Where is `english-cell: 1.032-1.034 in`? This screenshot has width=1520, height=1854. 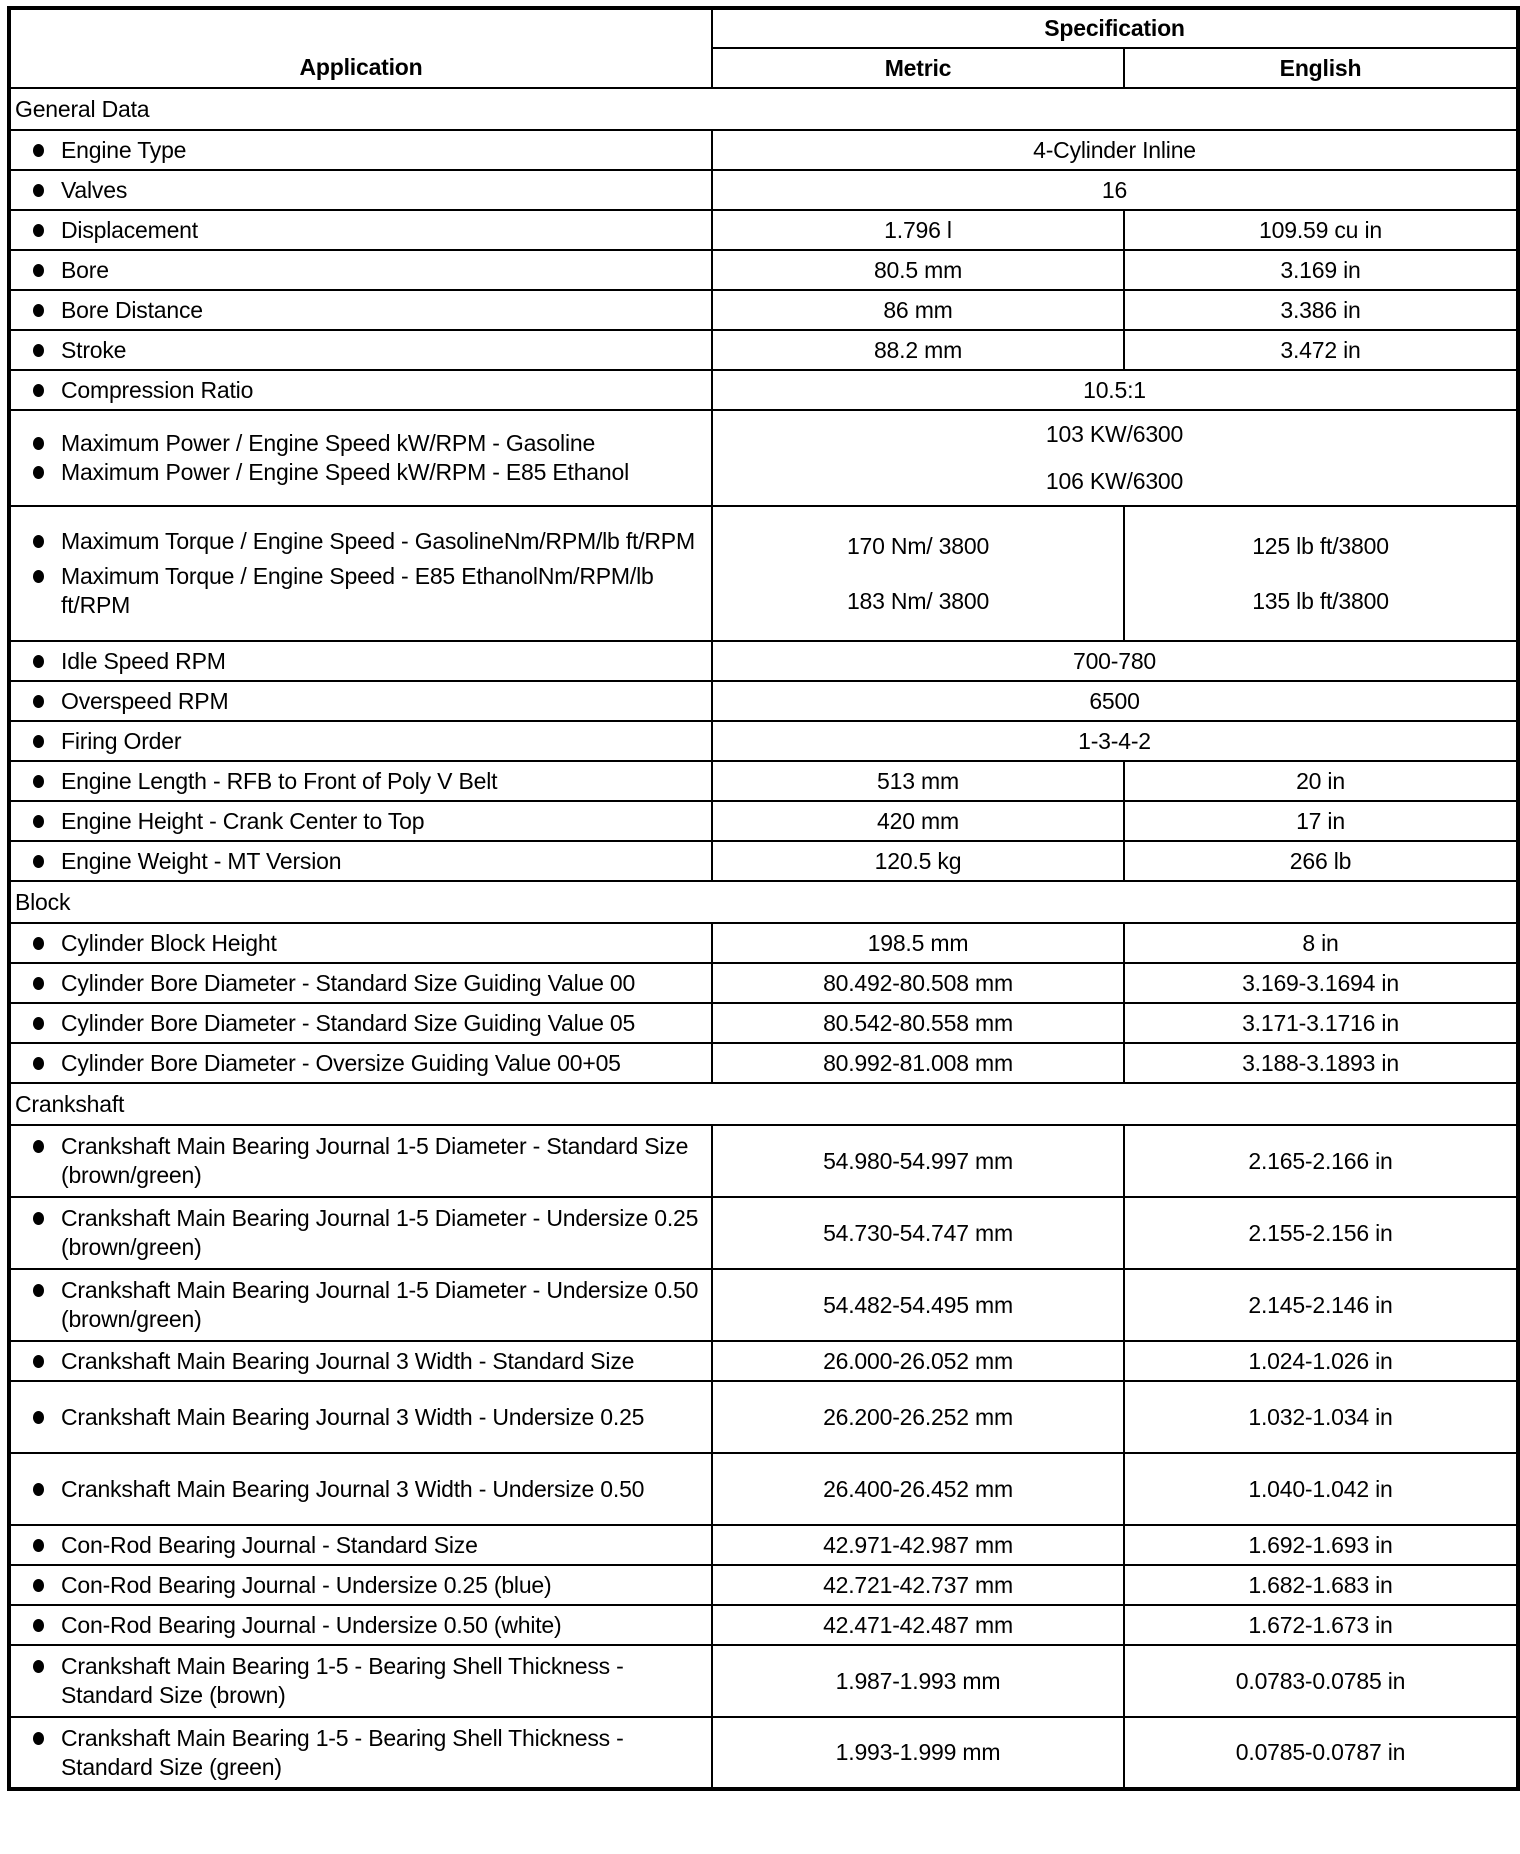
english-cell: 1.032-1.034 in is located at coordinates (1321, 1417).